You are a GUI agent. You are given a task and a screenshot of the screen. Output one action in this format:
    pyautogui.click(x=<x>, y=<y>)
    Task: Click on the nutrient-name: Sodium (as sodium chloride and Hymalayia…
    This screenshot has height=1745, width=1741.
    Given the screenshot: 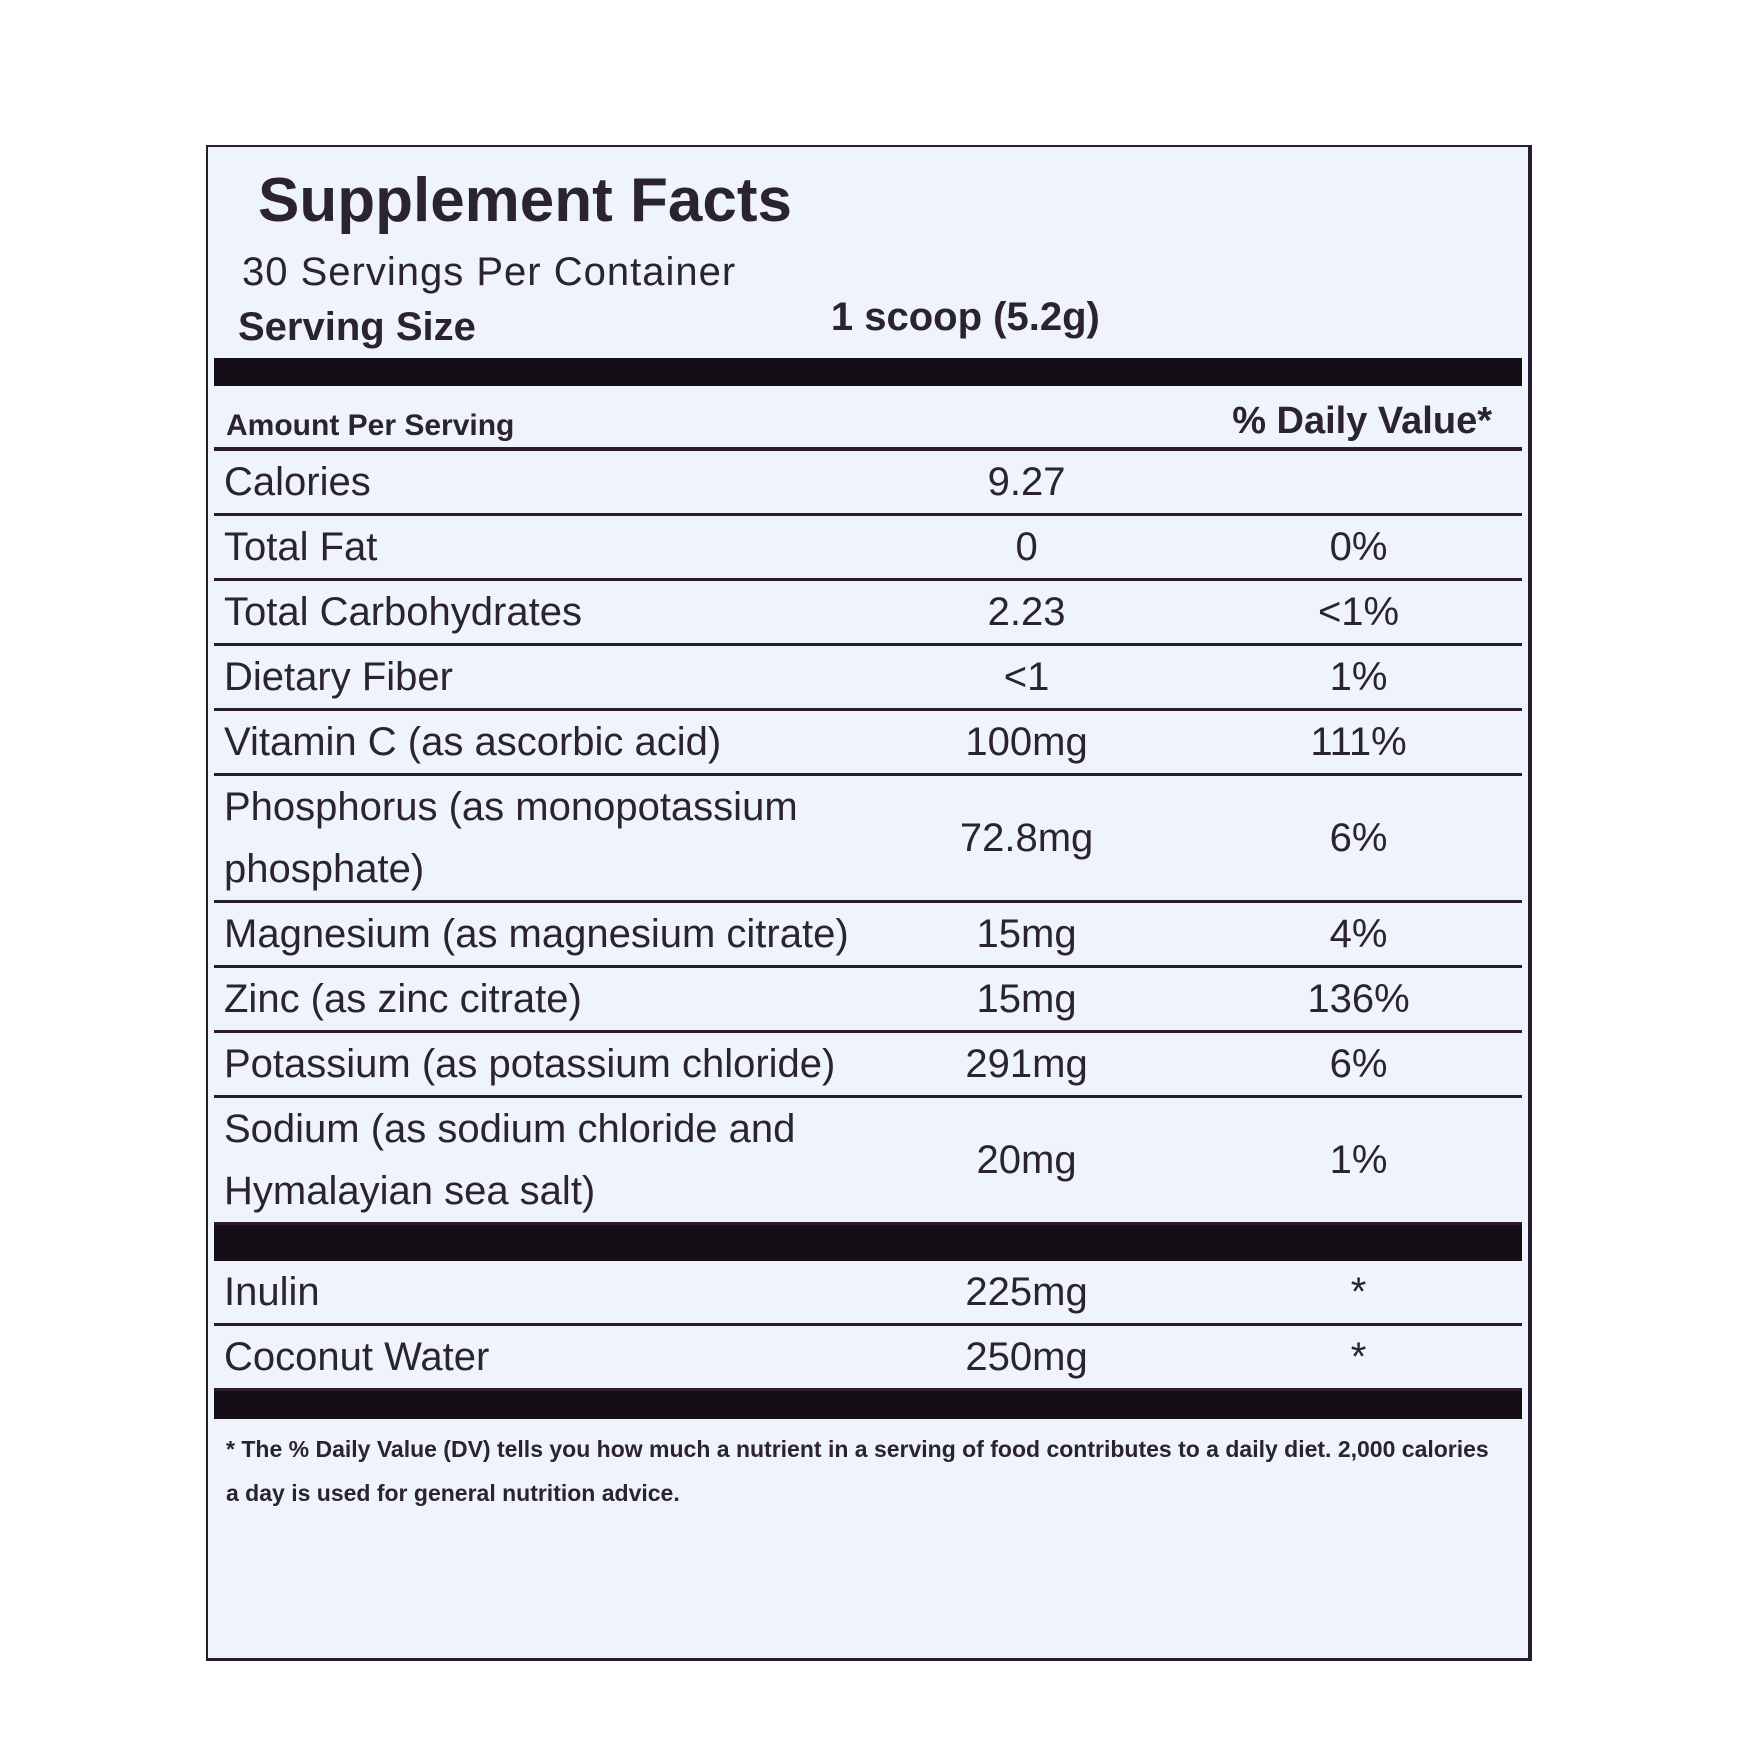 What is the action you would take?
    pyautogui.click(x=510, y=1160)
    